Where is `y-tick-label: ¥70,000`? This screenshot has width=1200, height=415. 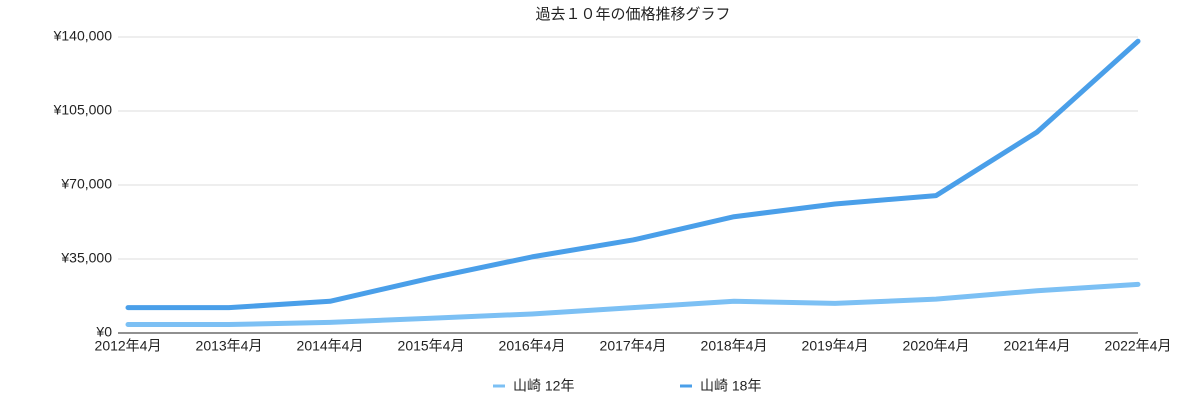
y-tick-label: ¥70,000 is located at coordinates (86, 184).